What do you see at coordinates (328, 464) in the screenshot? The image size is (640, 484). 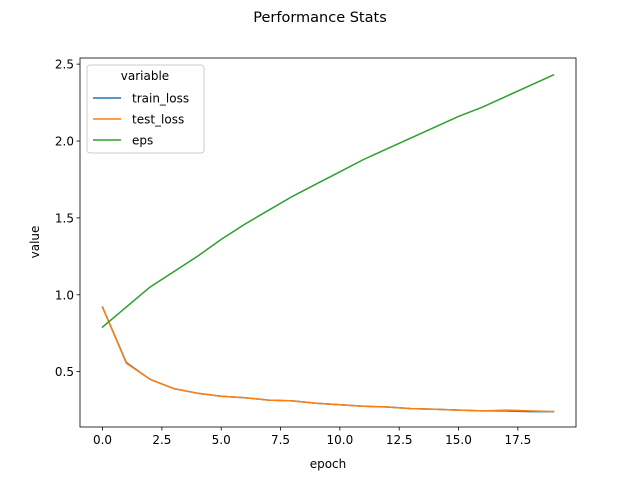 I see `x-axis-label: epoch` at bounding box center [328, 464].